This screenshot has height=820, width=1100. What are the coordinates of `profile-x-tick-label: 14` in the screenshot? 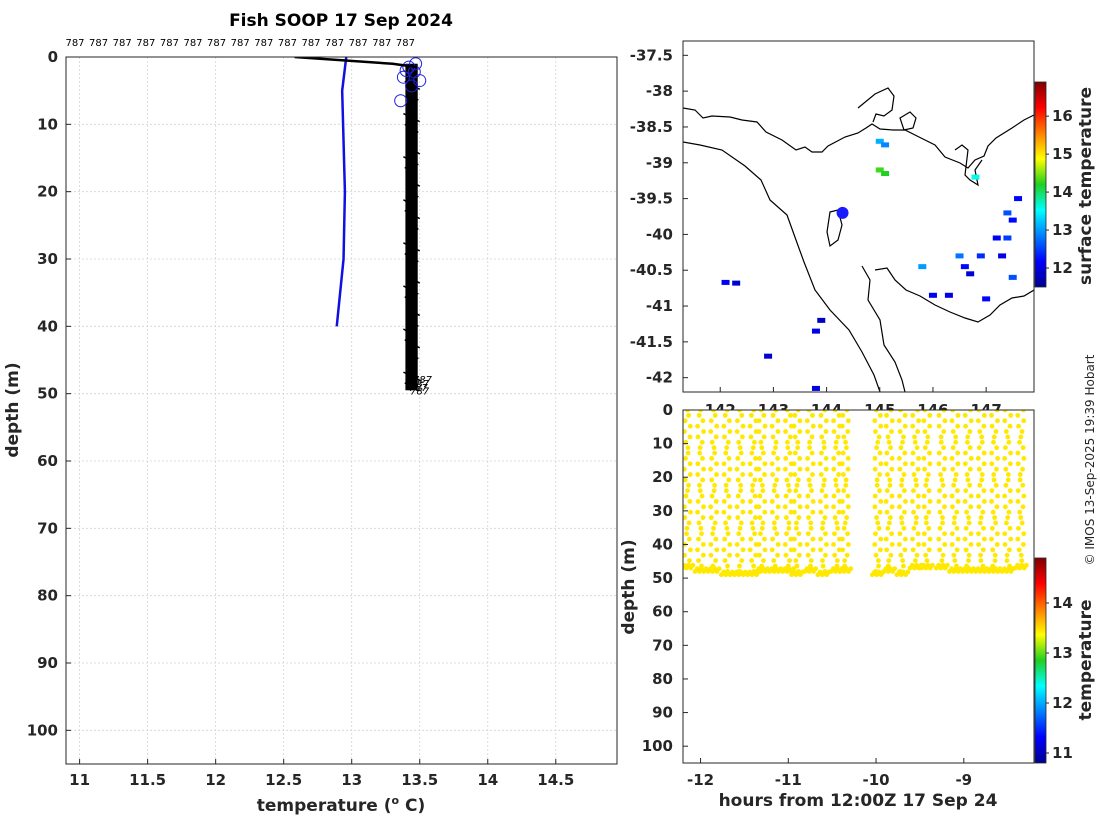 It's located at (487, 780).